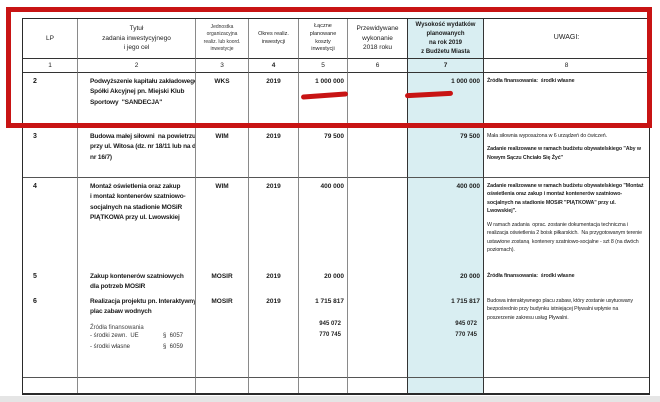  Describe the element at coordinates (222, 153) in the screenshot. I see `row3-unit: WIM` at that location.